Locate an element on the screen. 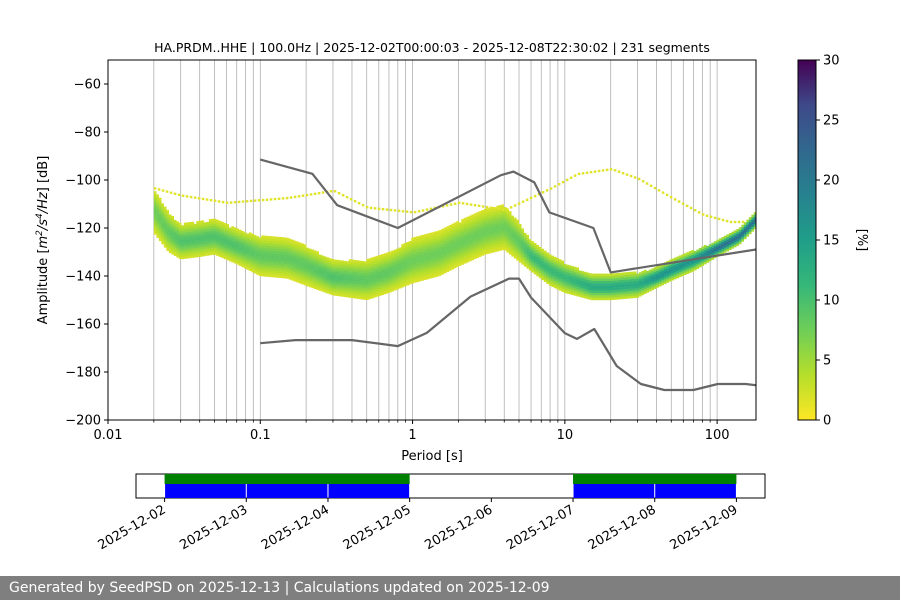 This screenshot has height=600, width=900. timeline-date-label: 2025-12-04 is located at coordinates (295, 527).